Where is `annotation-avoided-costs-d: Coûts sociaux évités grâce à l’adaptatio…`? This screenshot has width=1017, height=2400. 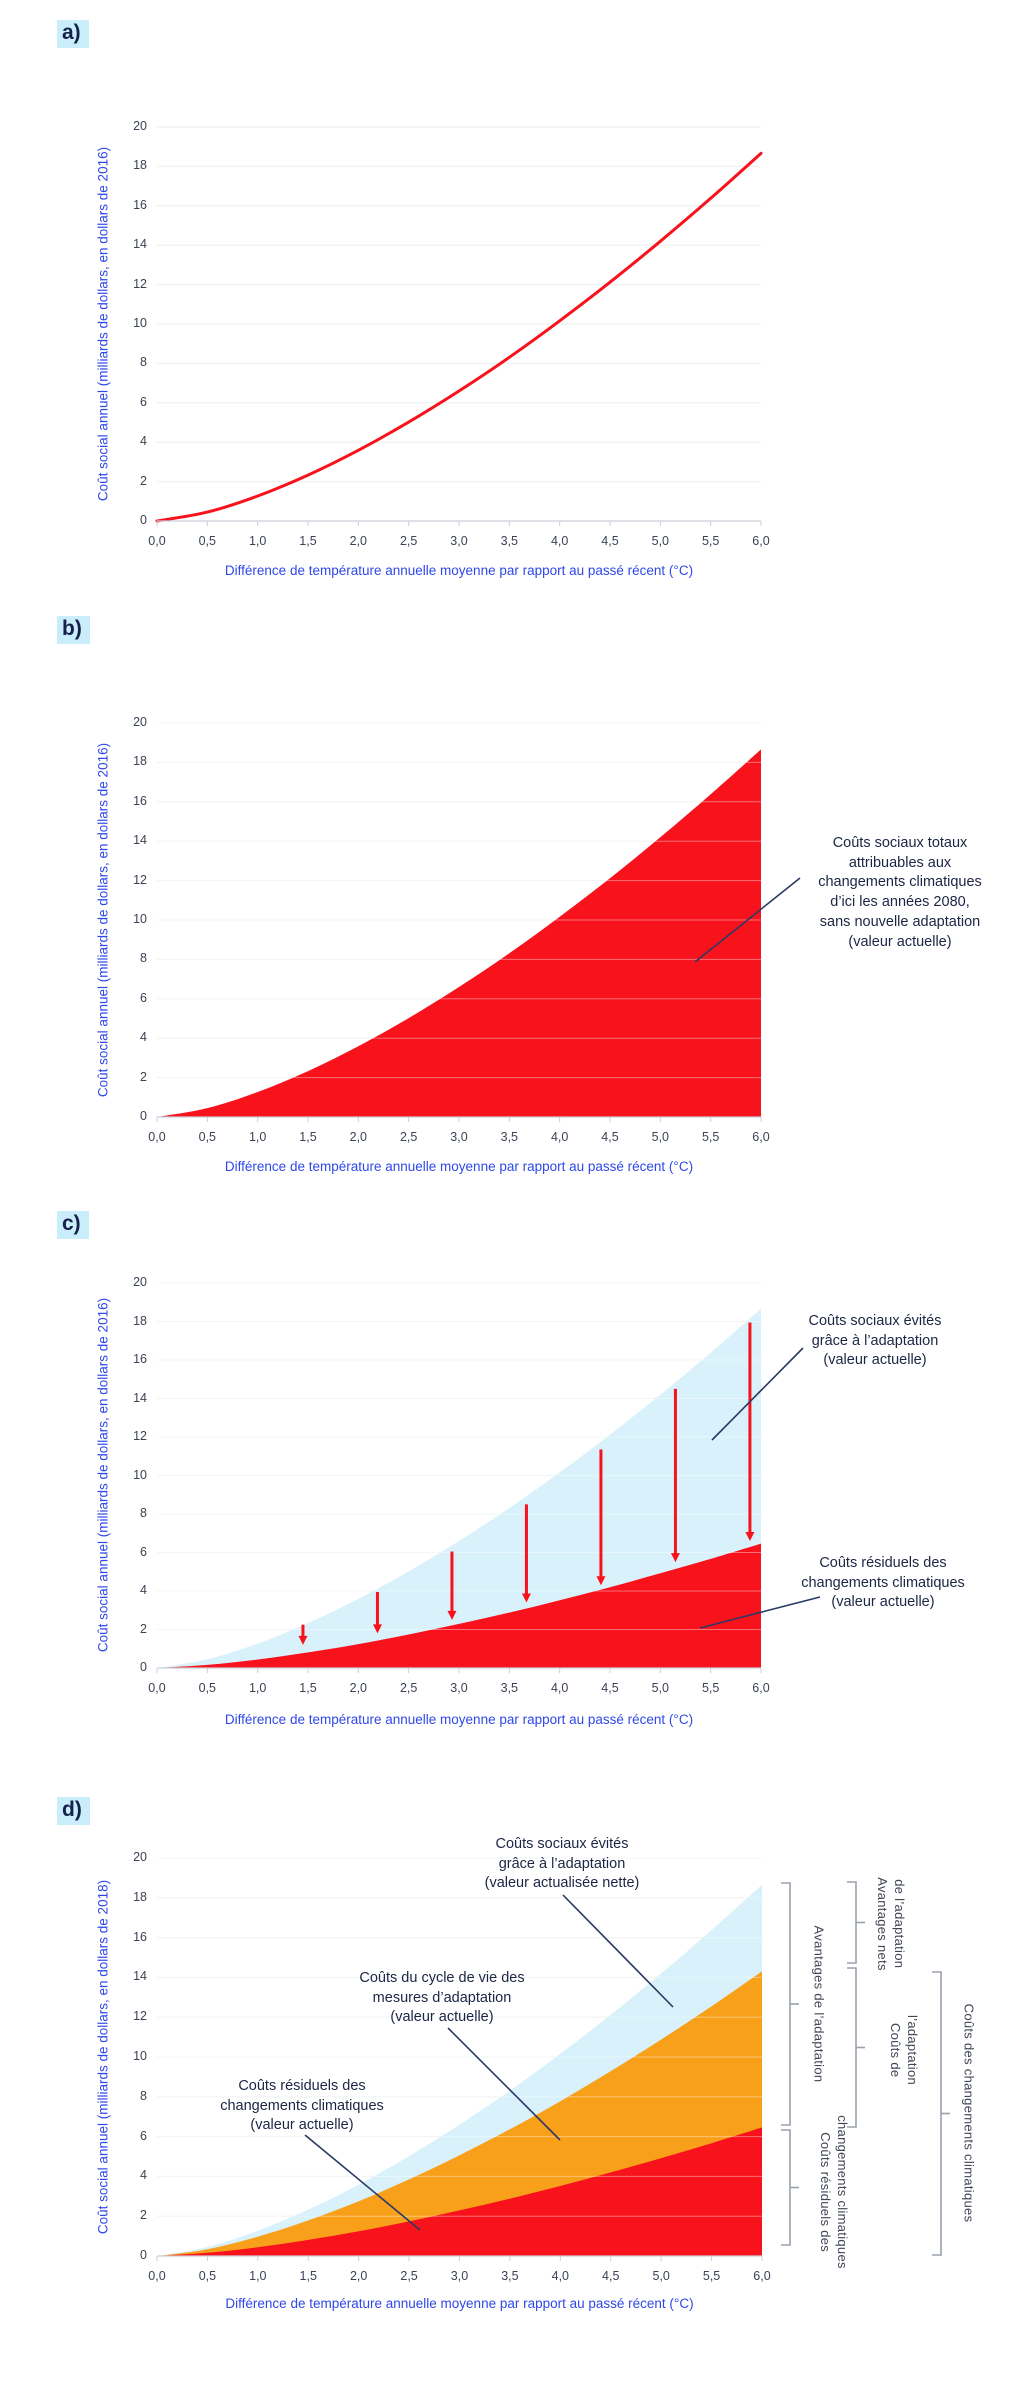 annotation-avoided-costs-d: Coûts sociaux évités grâce à l’adaptatio… is located at coordinates (562, 1864).